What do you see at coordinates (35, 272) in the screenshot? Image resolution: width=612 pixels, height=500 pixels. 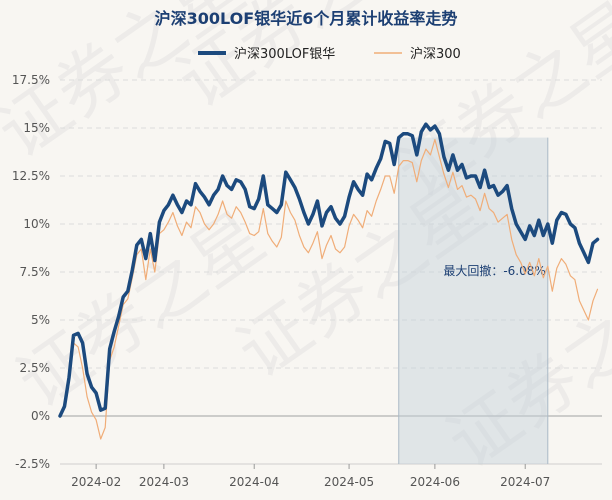 I see `y-tick-label: 7.5%` at bounding box center [35, 272].